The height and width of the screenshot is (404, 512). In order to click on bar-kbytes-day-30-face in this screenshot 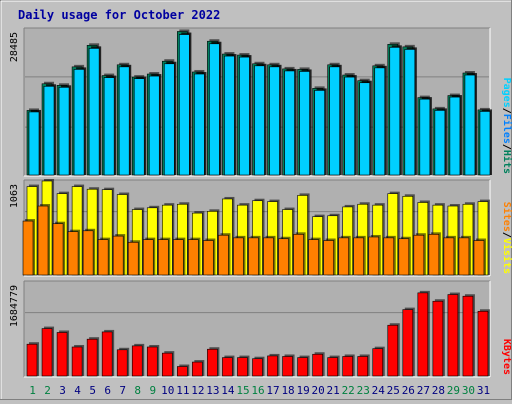, I will do `click(468, 336)`.